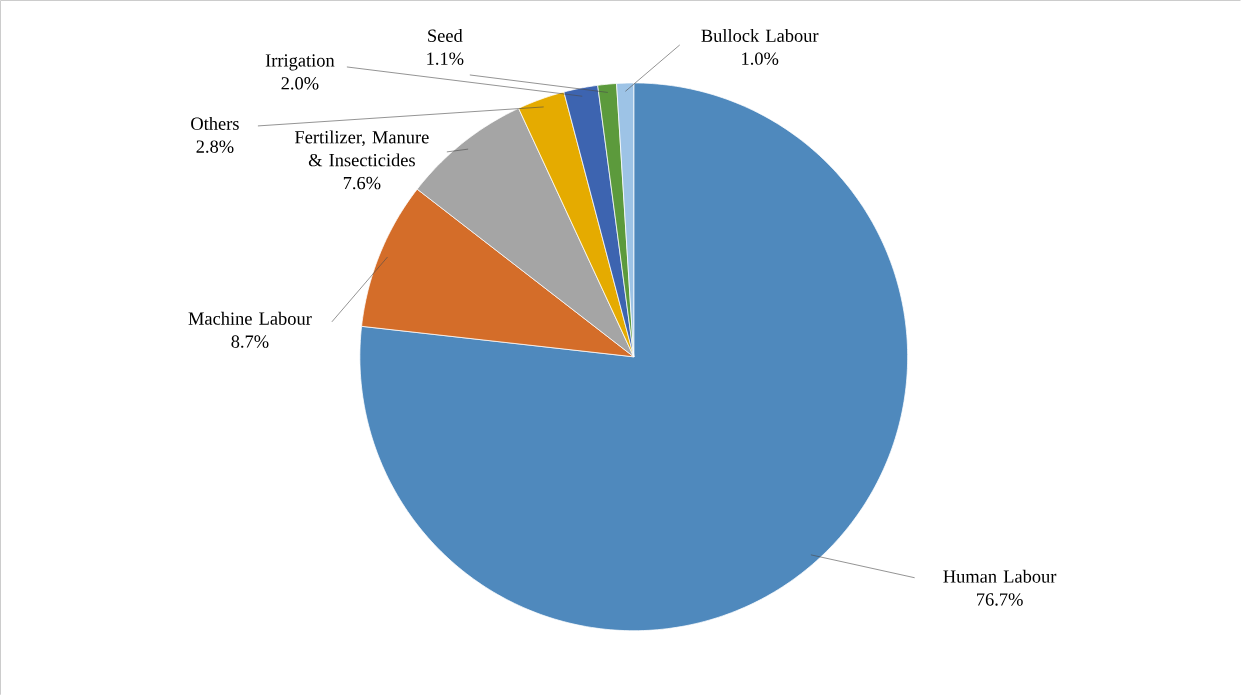 The height and width of the screenshot is (695, 1241). I want to click on slice-label: Bullock Labour, so click(760, 35).